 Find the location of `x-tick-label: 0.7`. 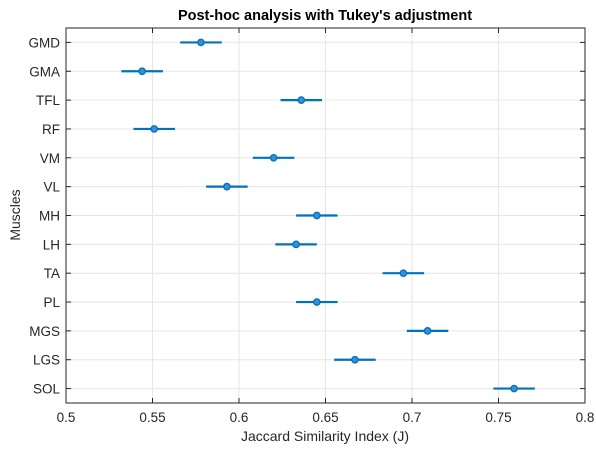

x-tick-label: 0.7 is located at coordinates (412, 417).